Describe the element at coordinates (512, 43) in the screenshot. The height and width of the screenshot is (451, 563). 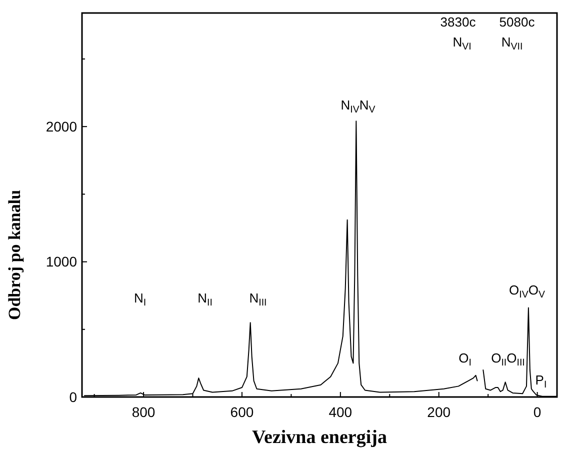
I see `annotation: N$_{VII}$` at that location.